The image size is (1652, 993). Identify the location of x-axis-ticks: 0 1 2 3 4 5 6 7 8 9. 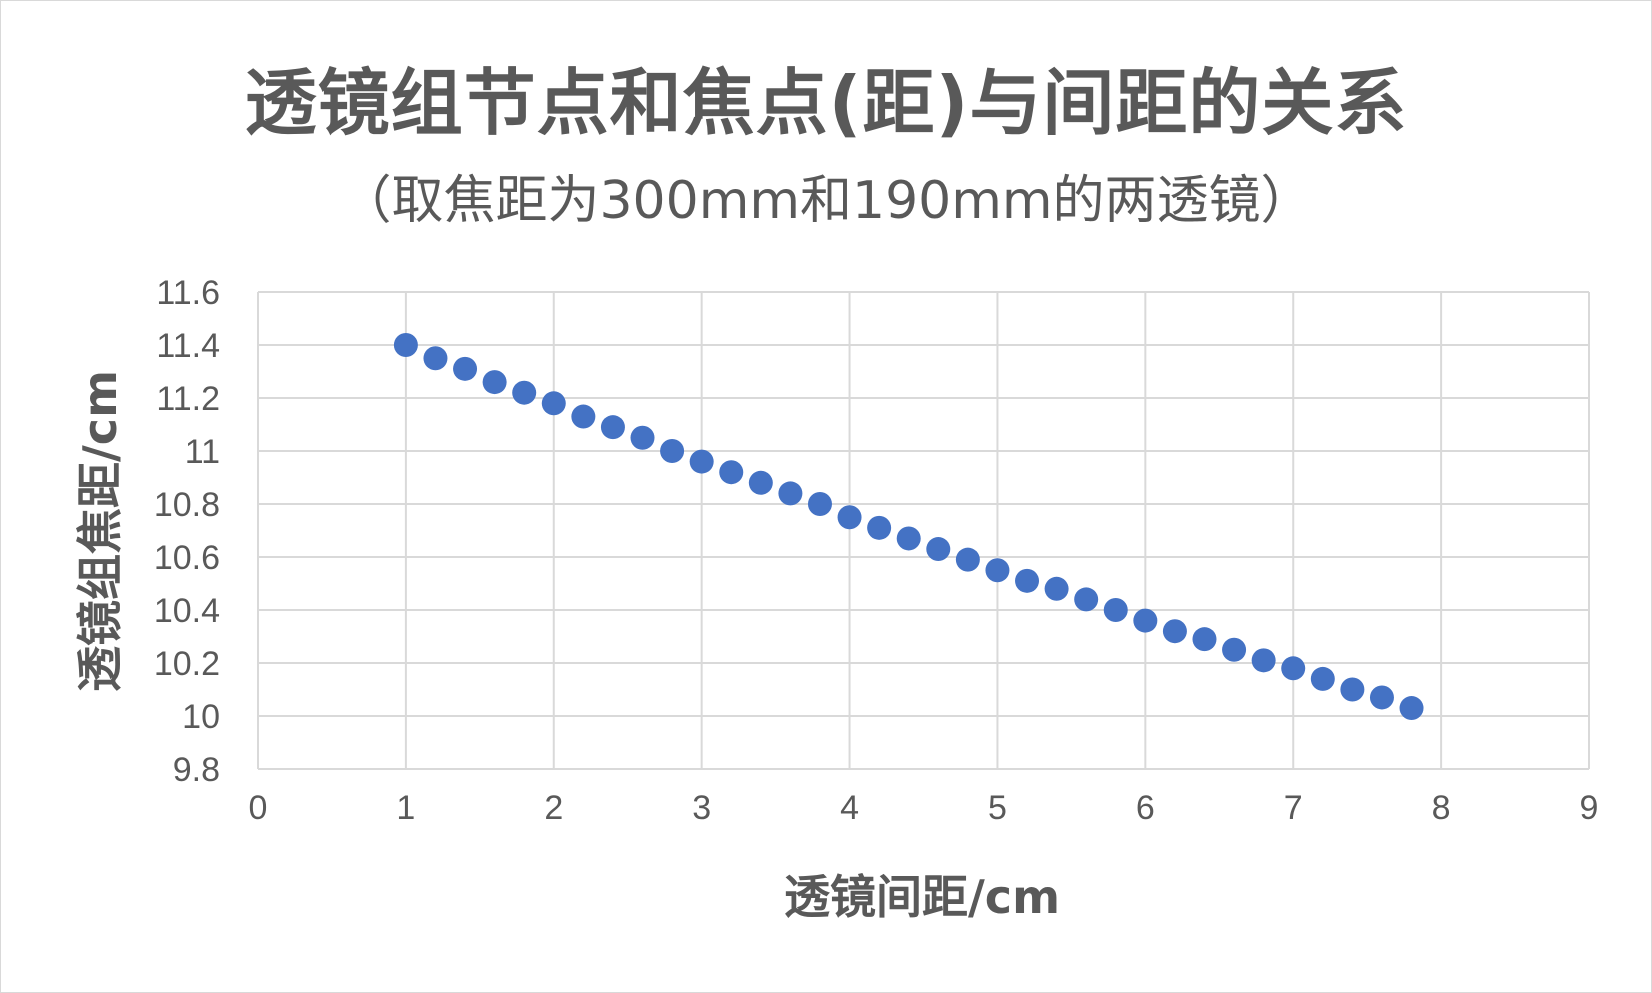
(924, 808).